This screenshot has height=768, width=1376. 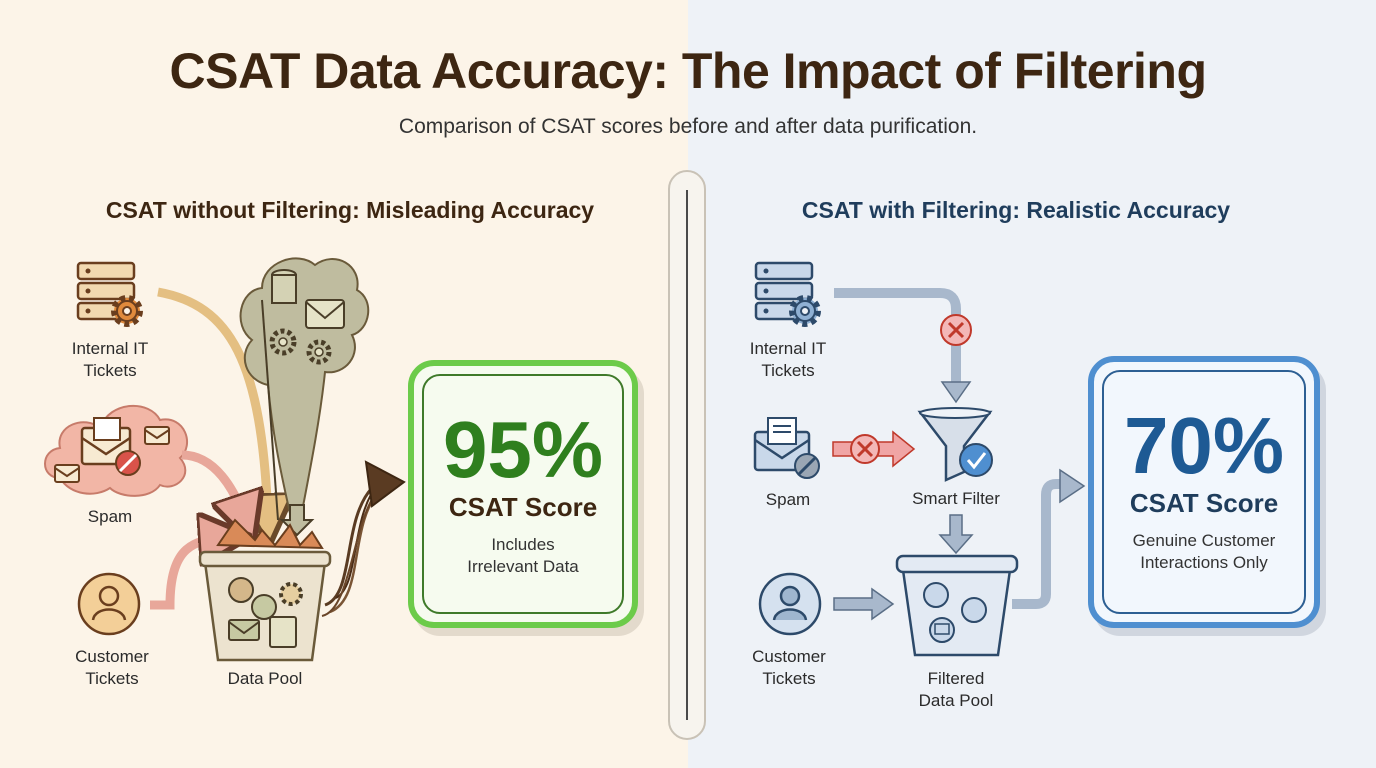 What do you see at coordinates (687, 455) in the screenshot?
I see `center-divider` at bounding box center [687, 455].